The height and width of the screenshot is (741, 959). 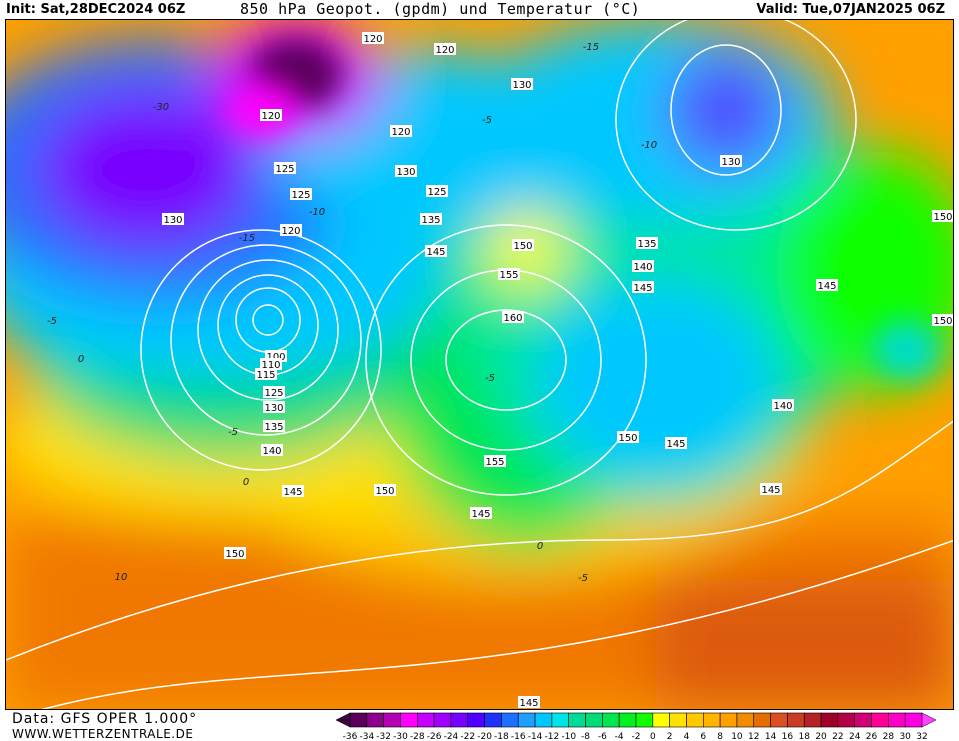 I want to click on legend-label: -4, so click(x=619, y=736).